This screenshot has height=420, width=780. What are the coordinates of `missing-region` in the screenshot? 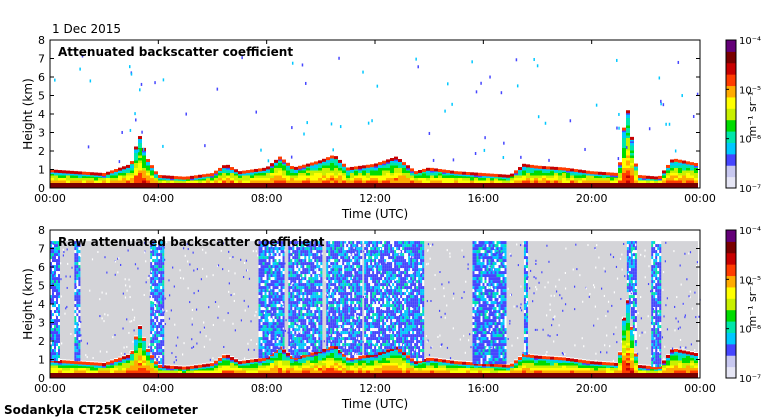 It's located at (576, 300).